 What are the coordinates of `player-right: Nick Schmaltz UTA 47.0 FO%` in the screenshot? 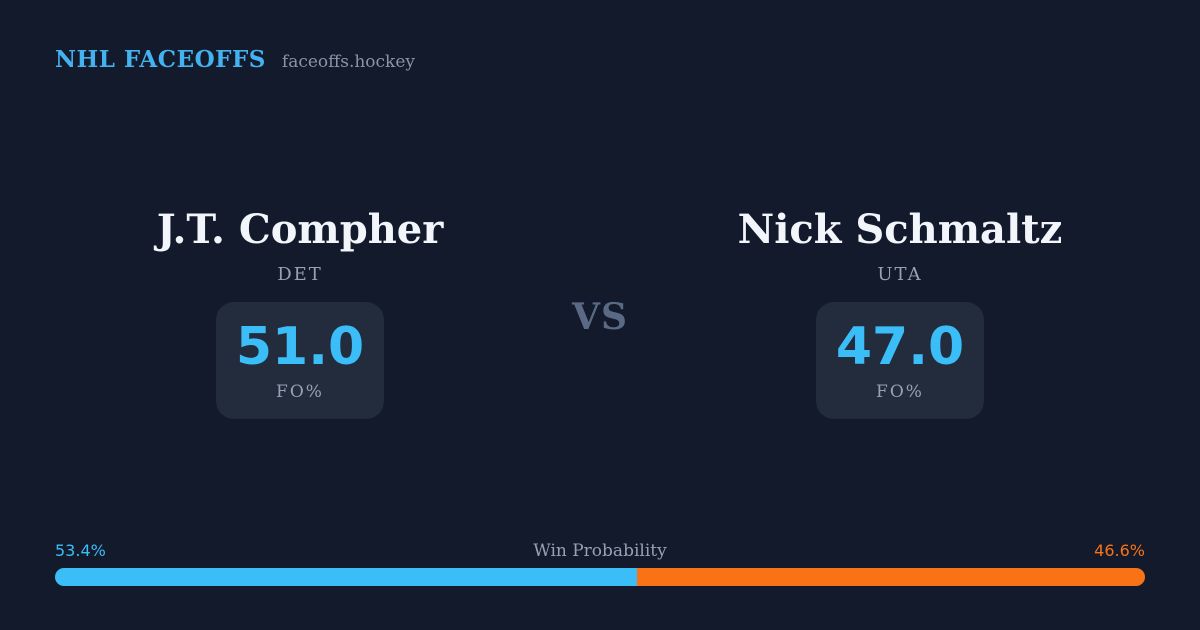 It's located at (900, 313).